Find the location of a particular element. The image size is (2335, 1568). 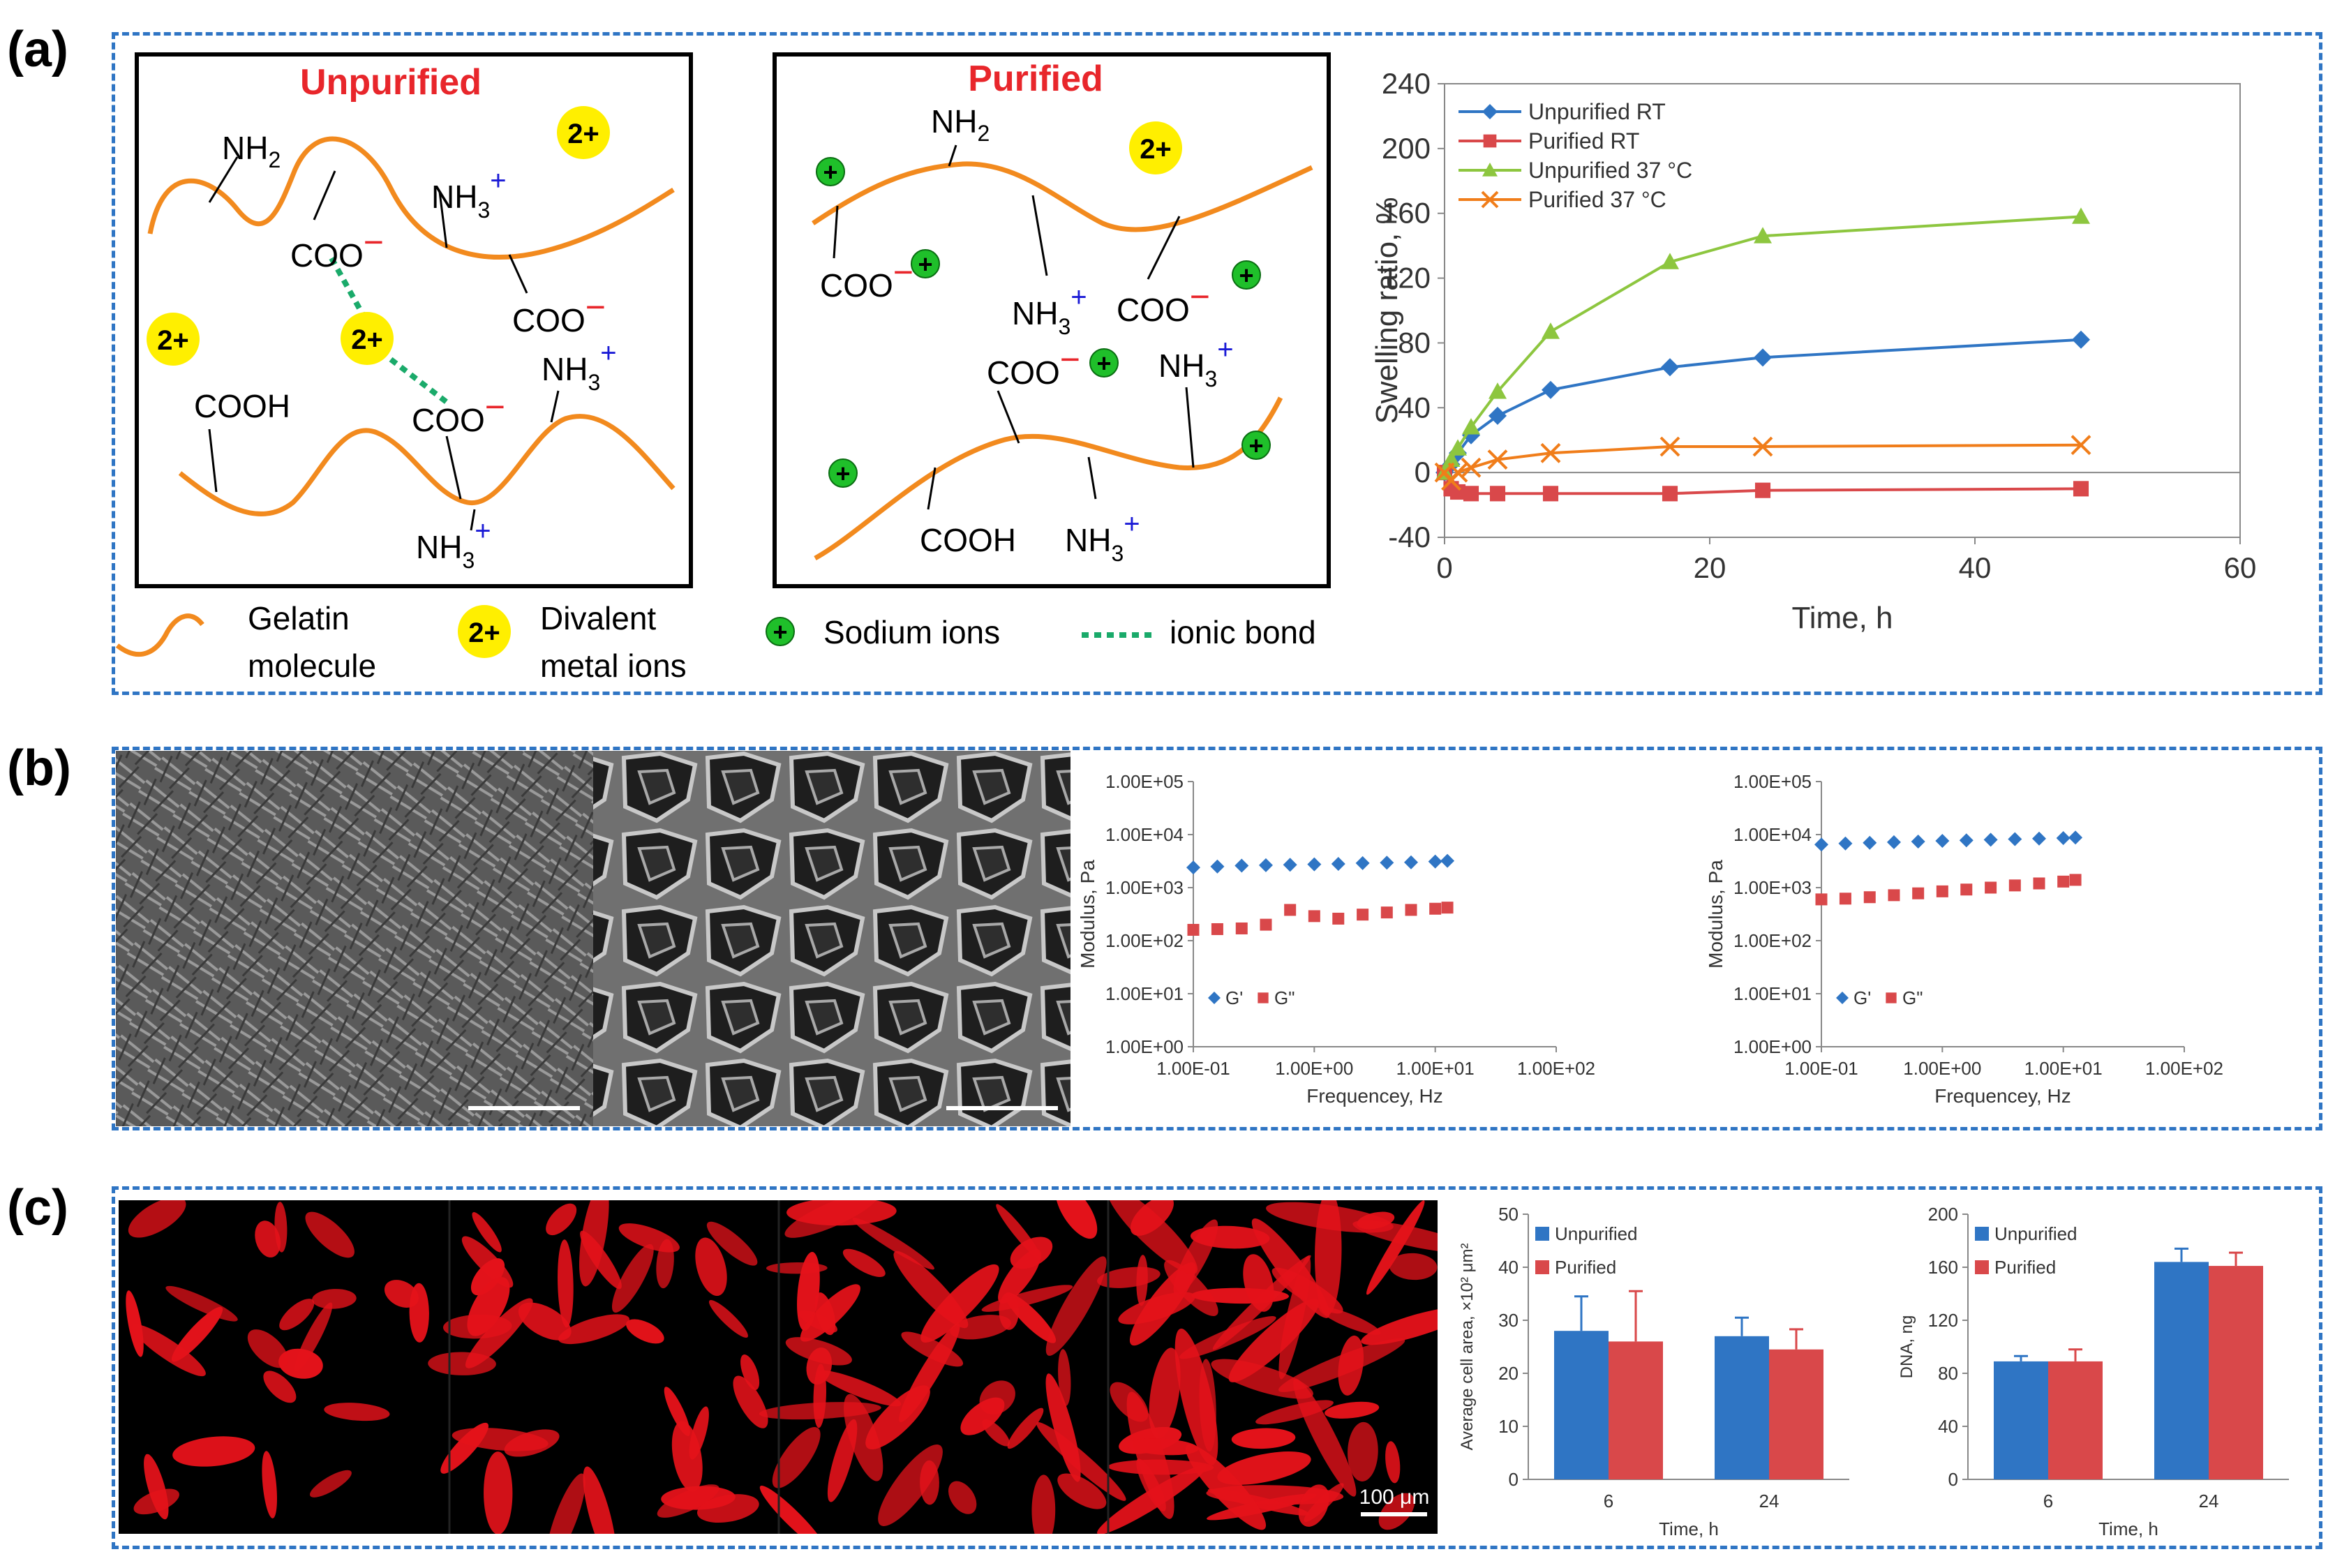

legend-marker is located at coordinates (1490, 141).